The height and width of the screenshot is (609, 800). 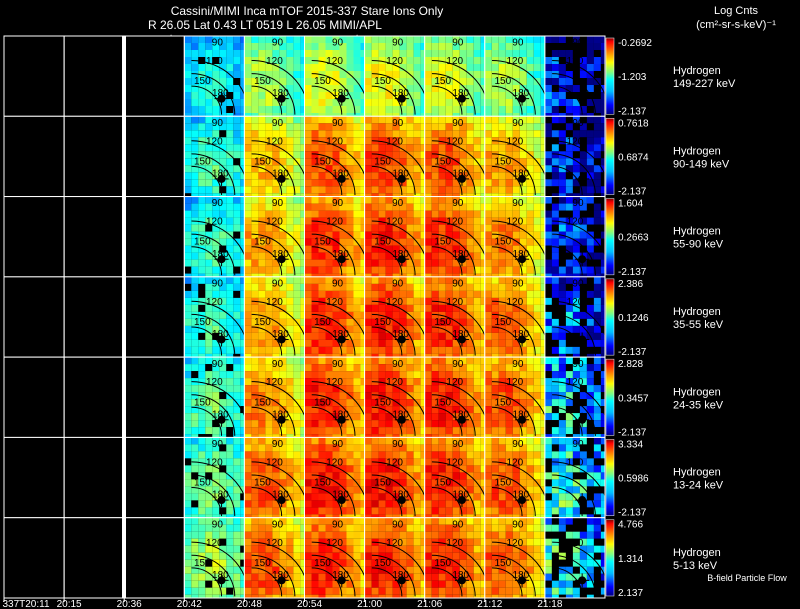 What do you see at coordinates (322, 402) in the screenshot?
I see `contour-label: 150` at bounding box center [322, 402].